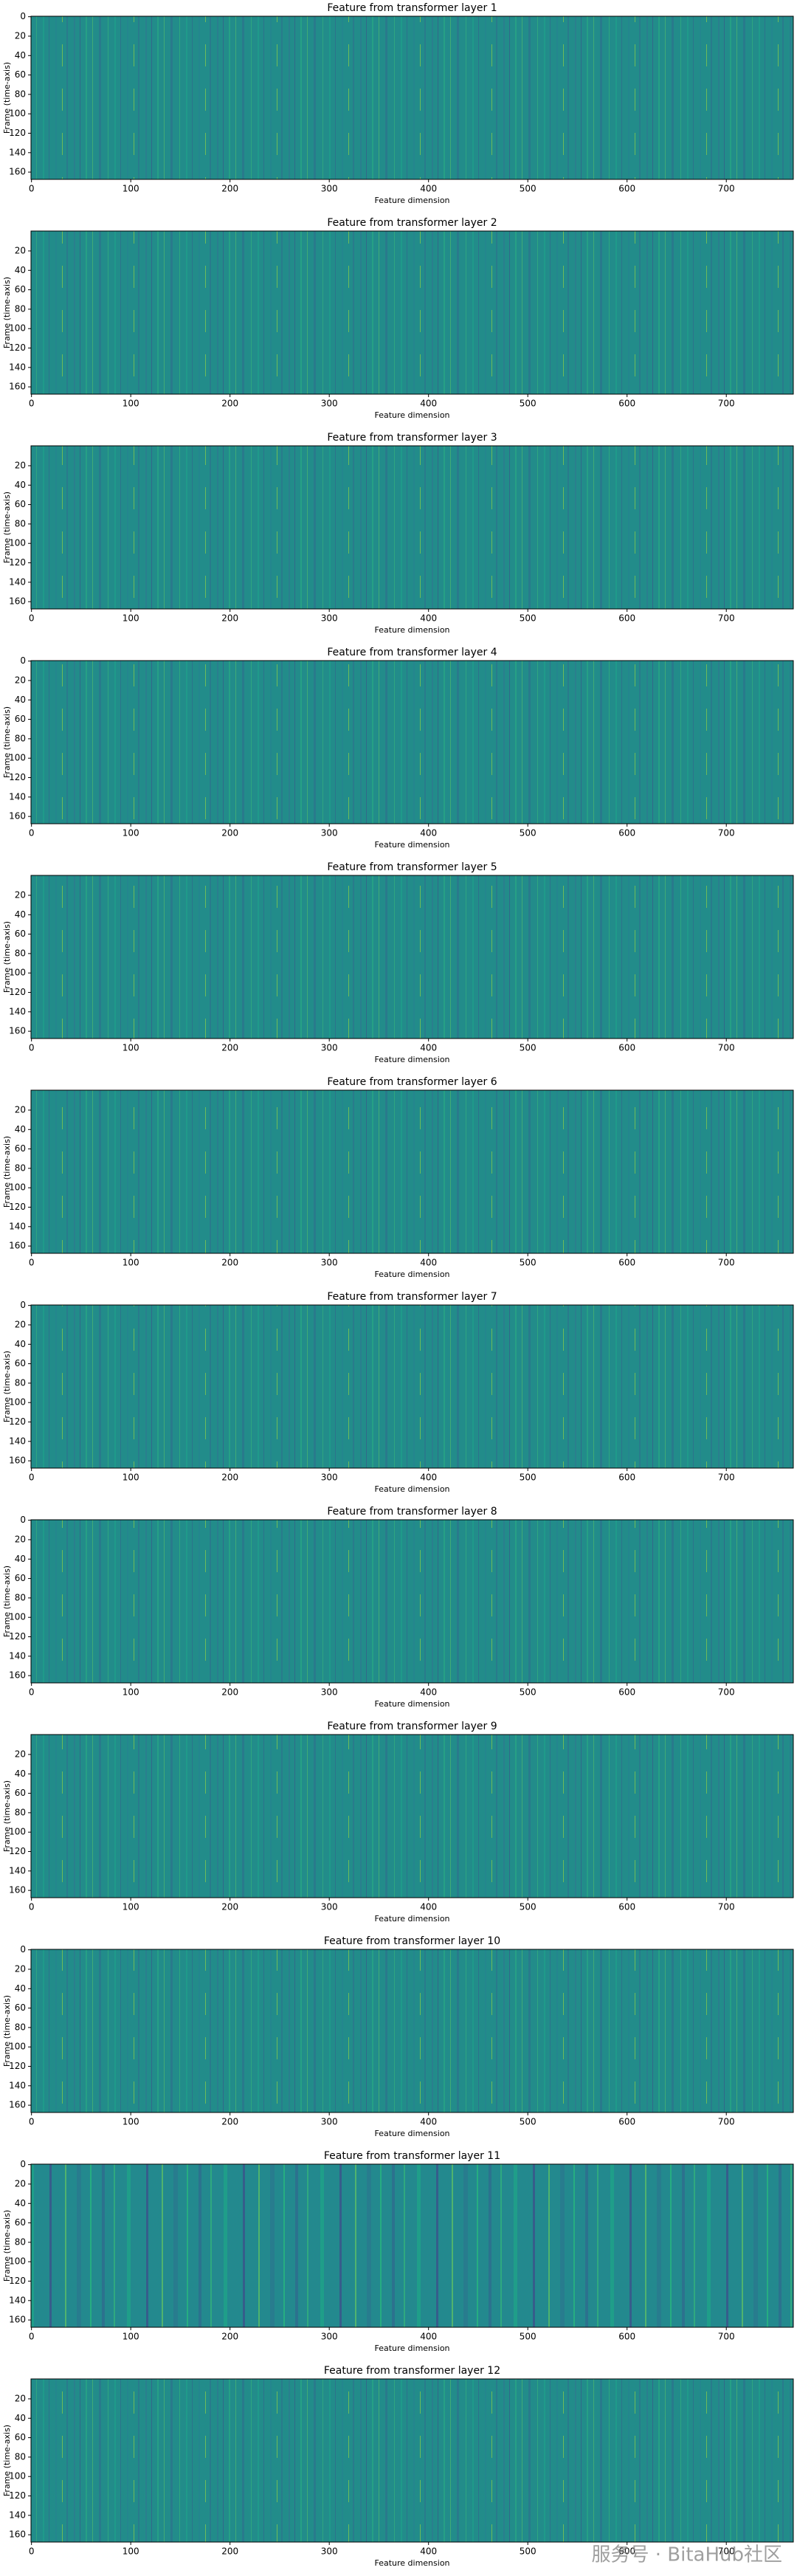  What do you see at coordinates (412, 1512) in the screenshot?
I see `chart-title: Feature from transformer layer 8` at bounding box center [412, 1512].